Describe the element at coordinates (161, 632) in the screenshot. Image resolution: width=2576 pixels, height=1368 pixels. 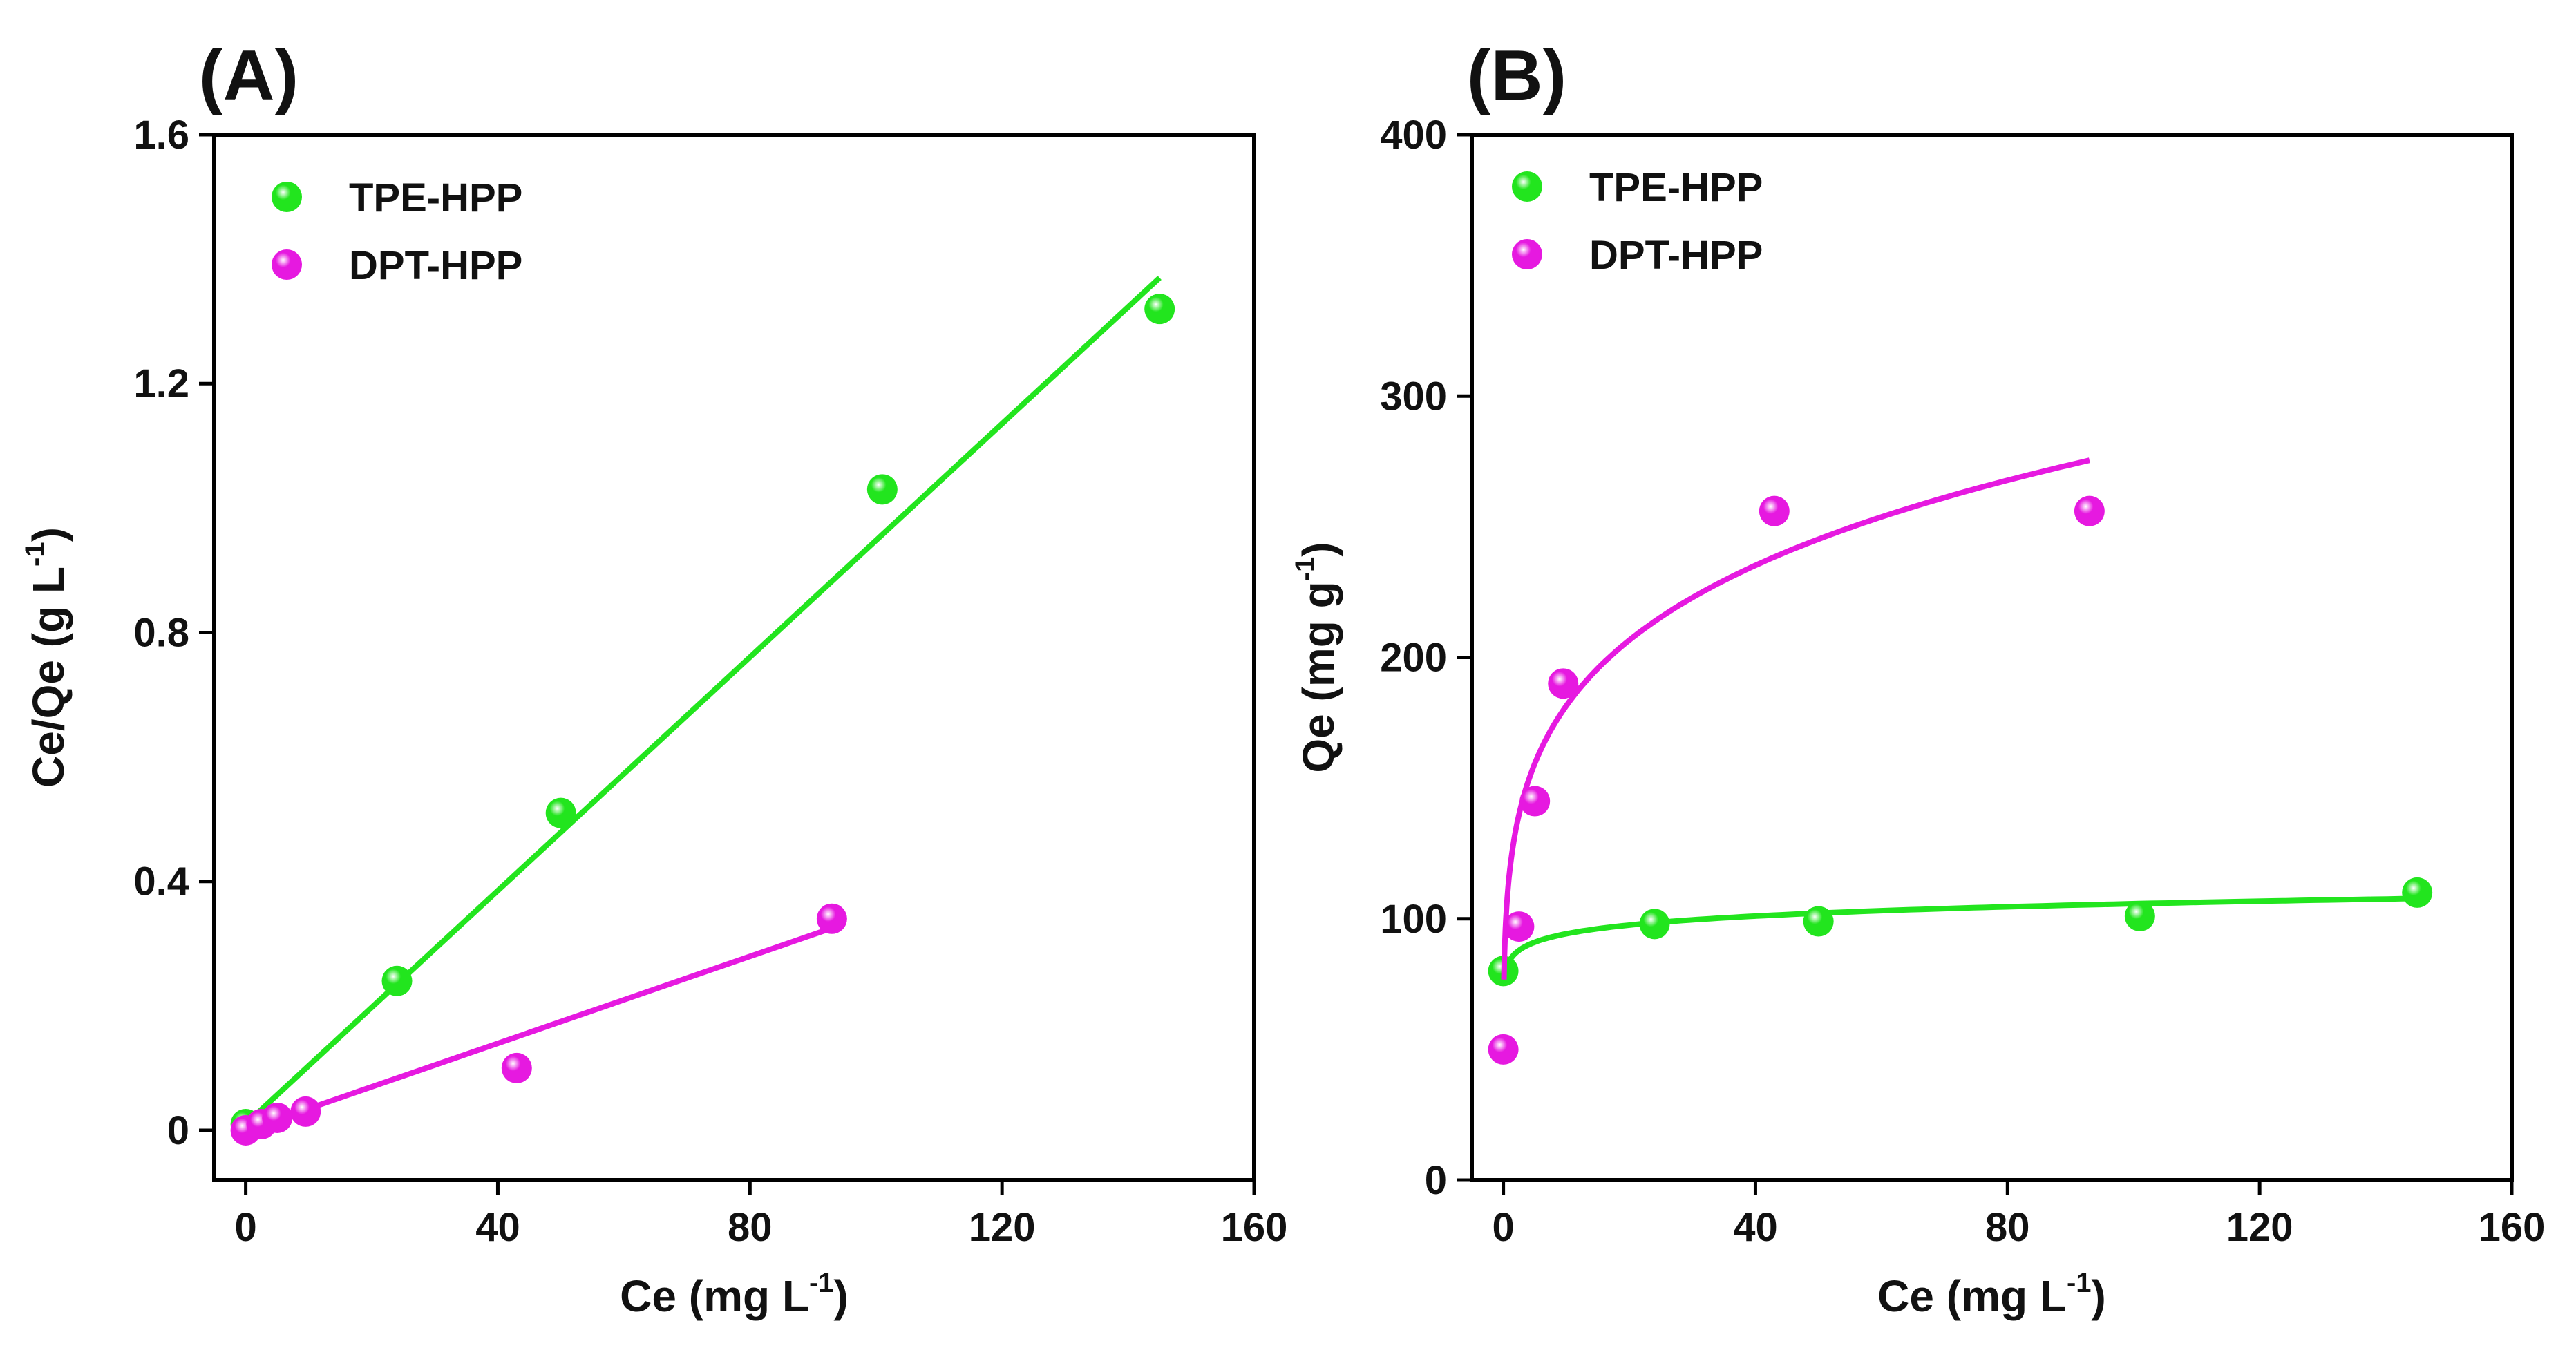
I see `y-tick-label: 0.8` at that location.